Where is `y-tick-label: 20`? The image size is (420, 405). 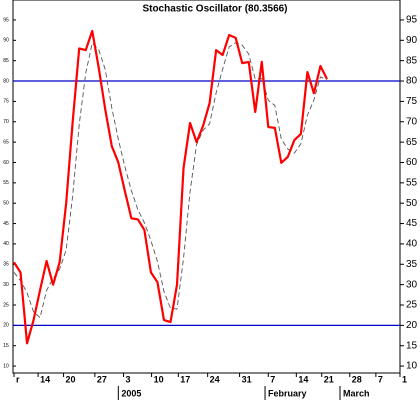
y-tick-label: 20 is located at coordinates (412, 325).